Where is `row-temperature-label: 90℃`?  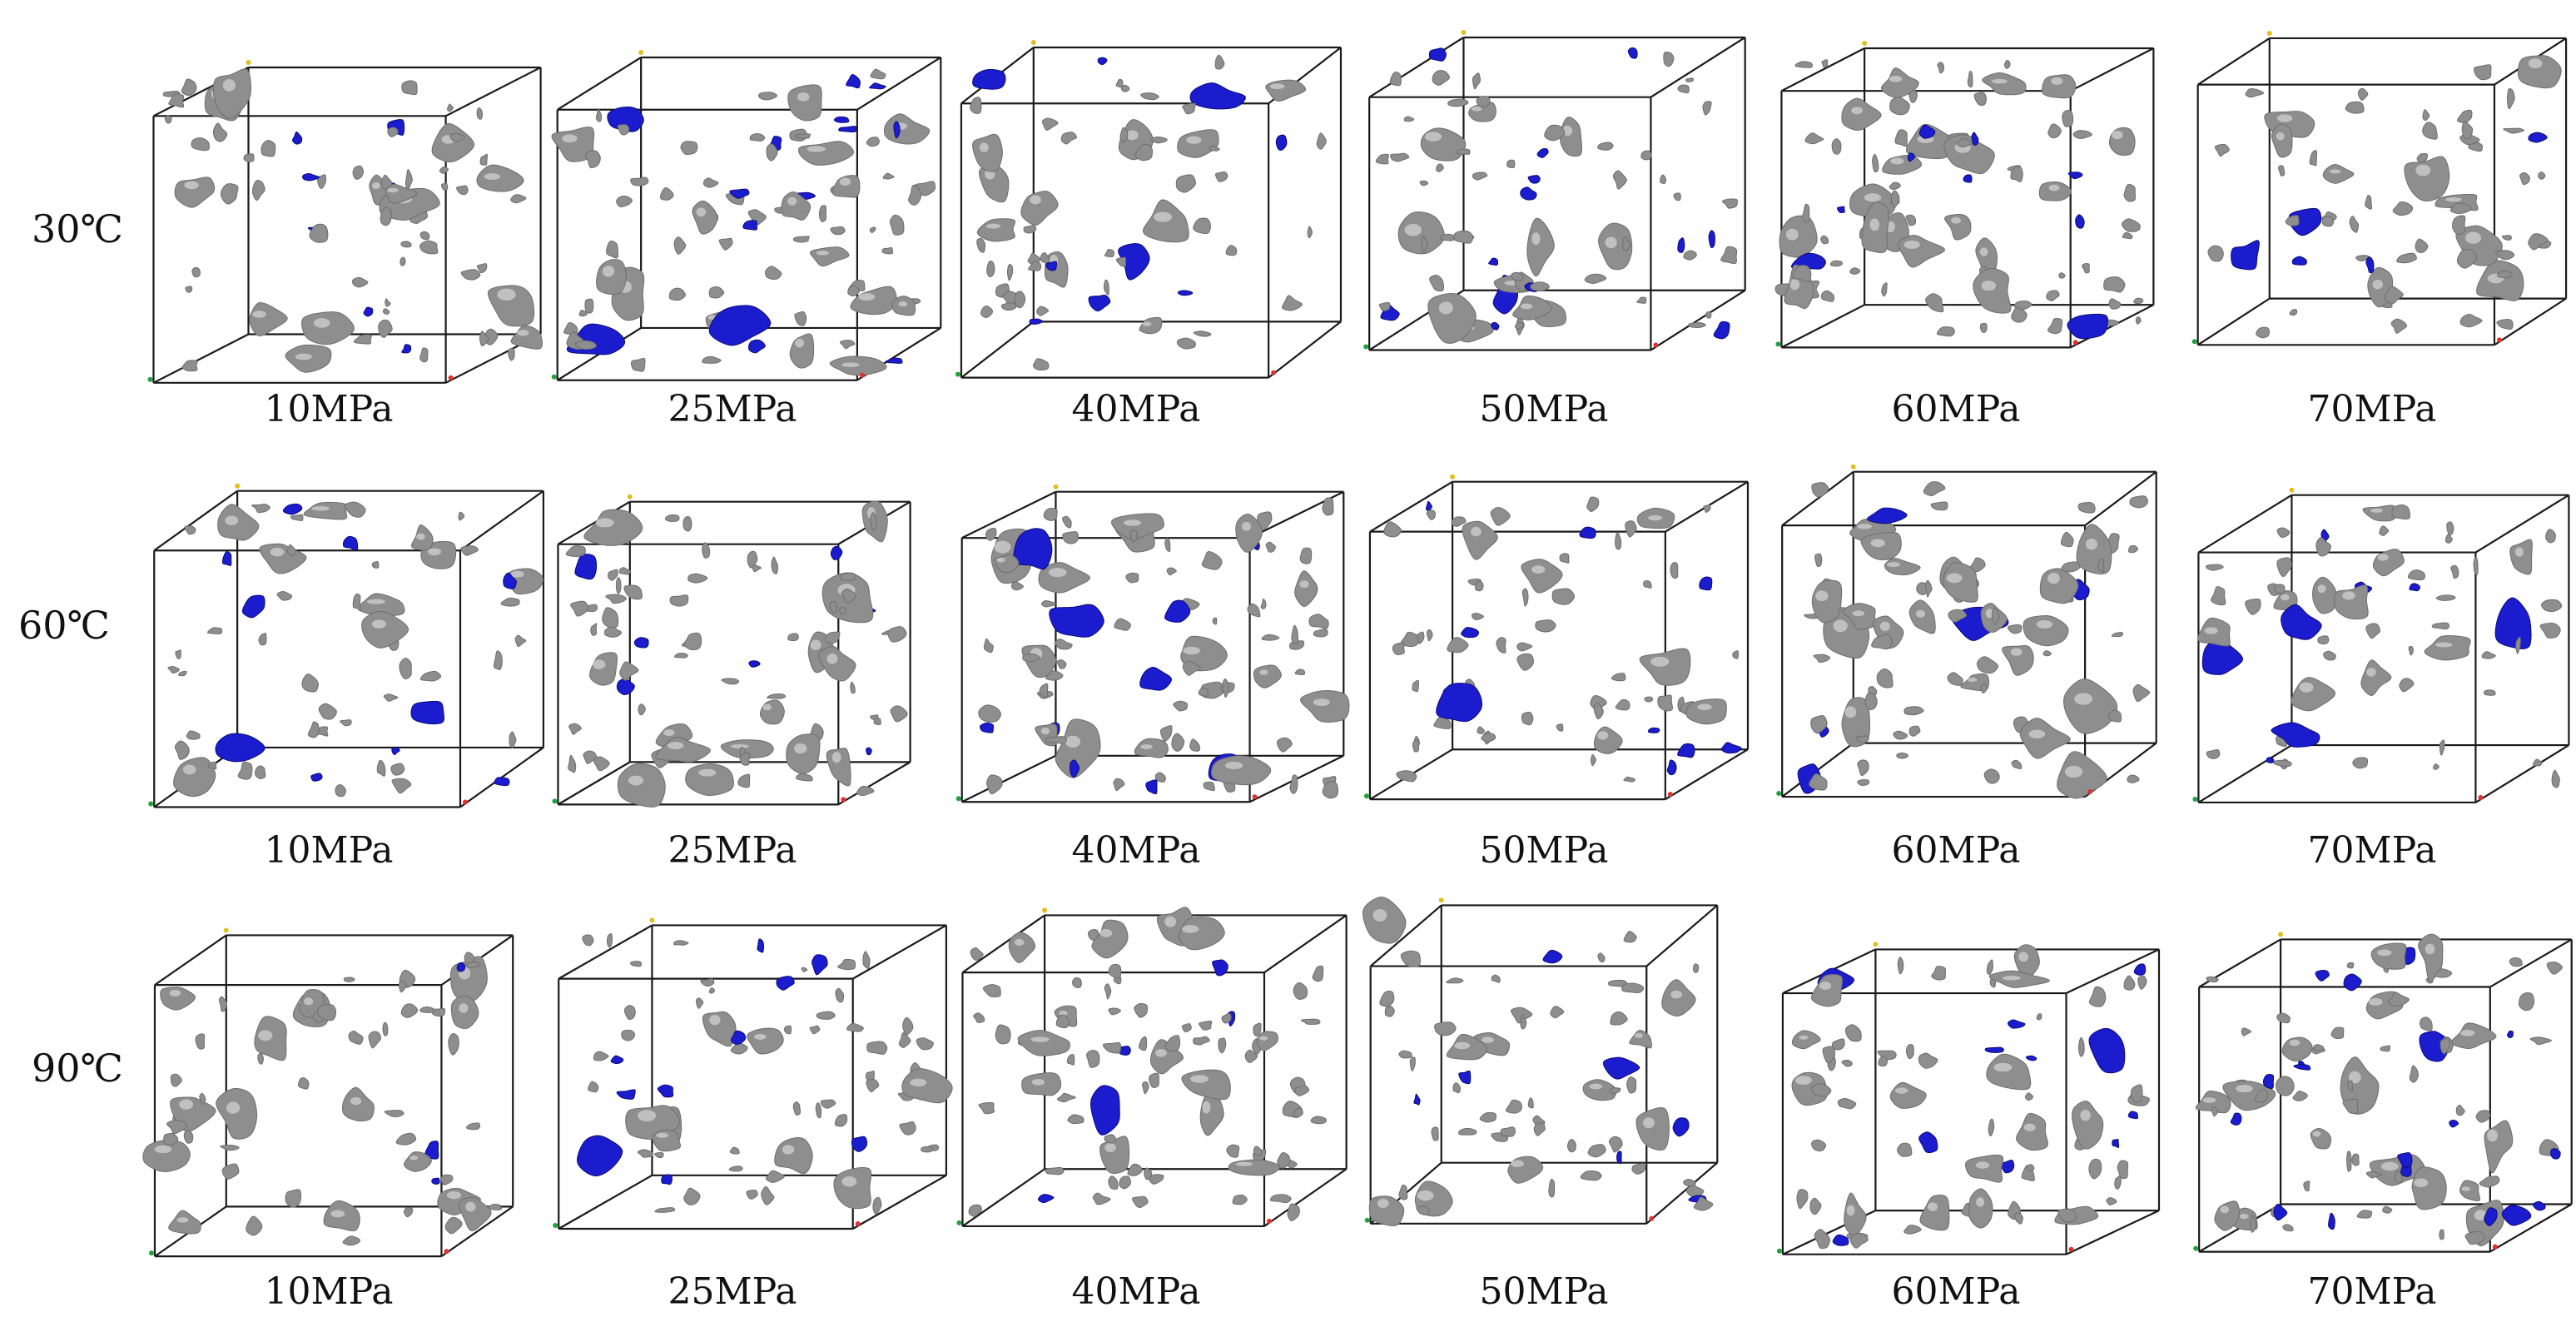 row-temperature-label: 90℃ is located at coordinates (77, 1068).